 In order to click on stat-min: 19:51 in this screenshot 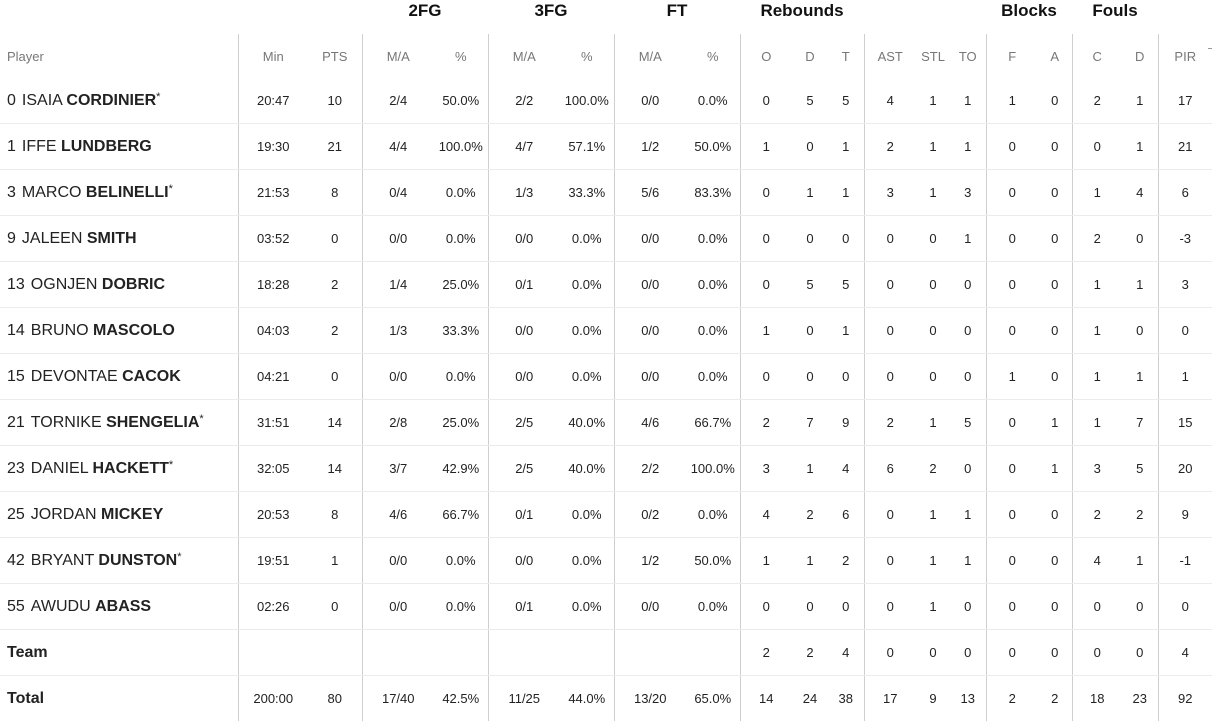, I will do `click(273, 561)`.